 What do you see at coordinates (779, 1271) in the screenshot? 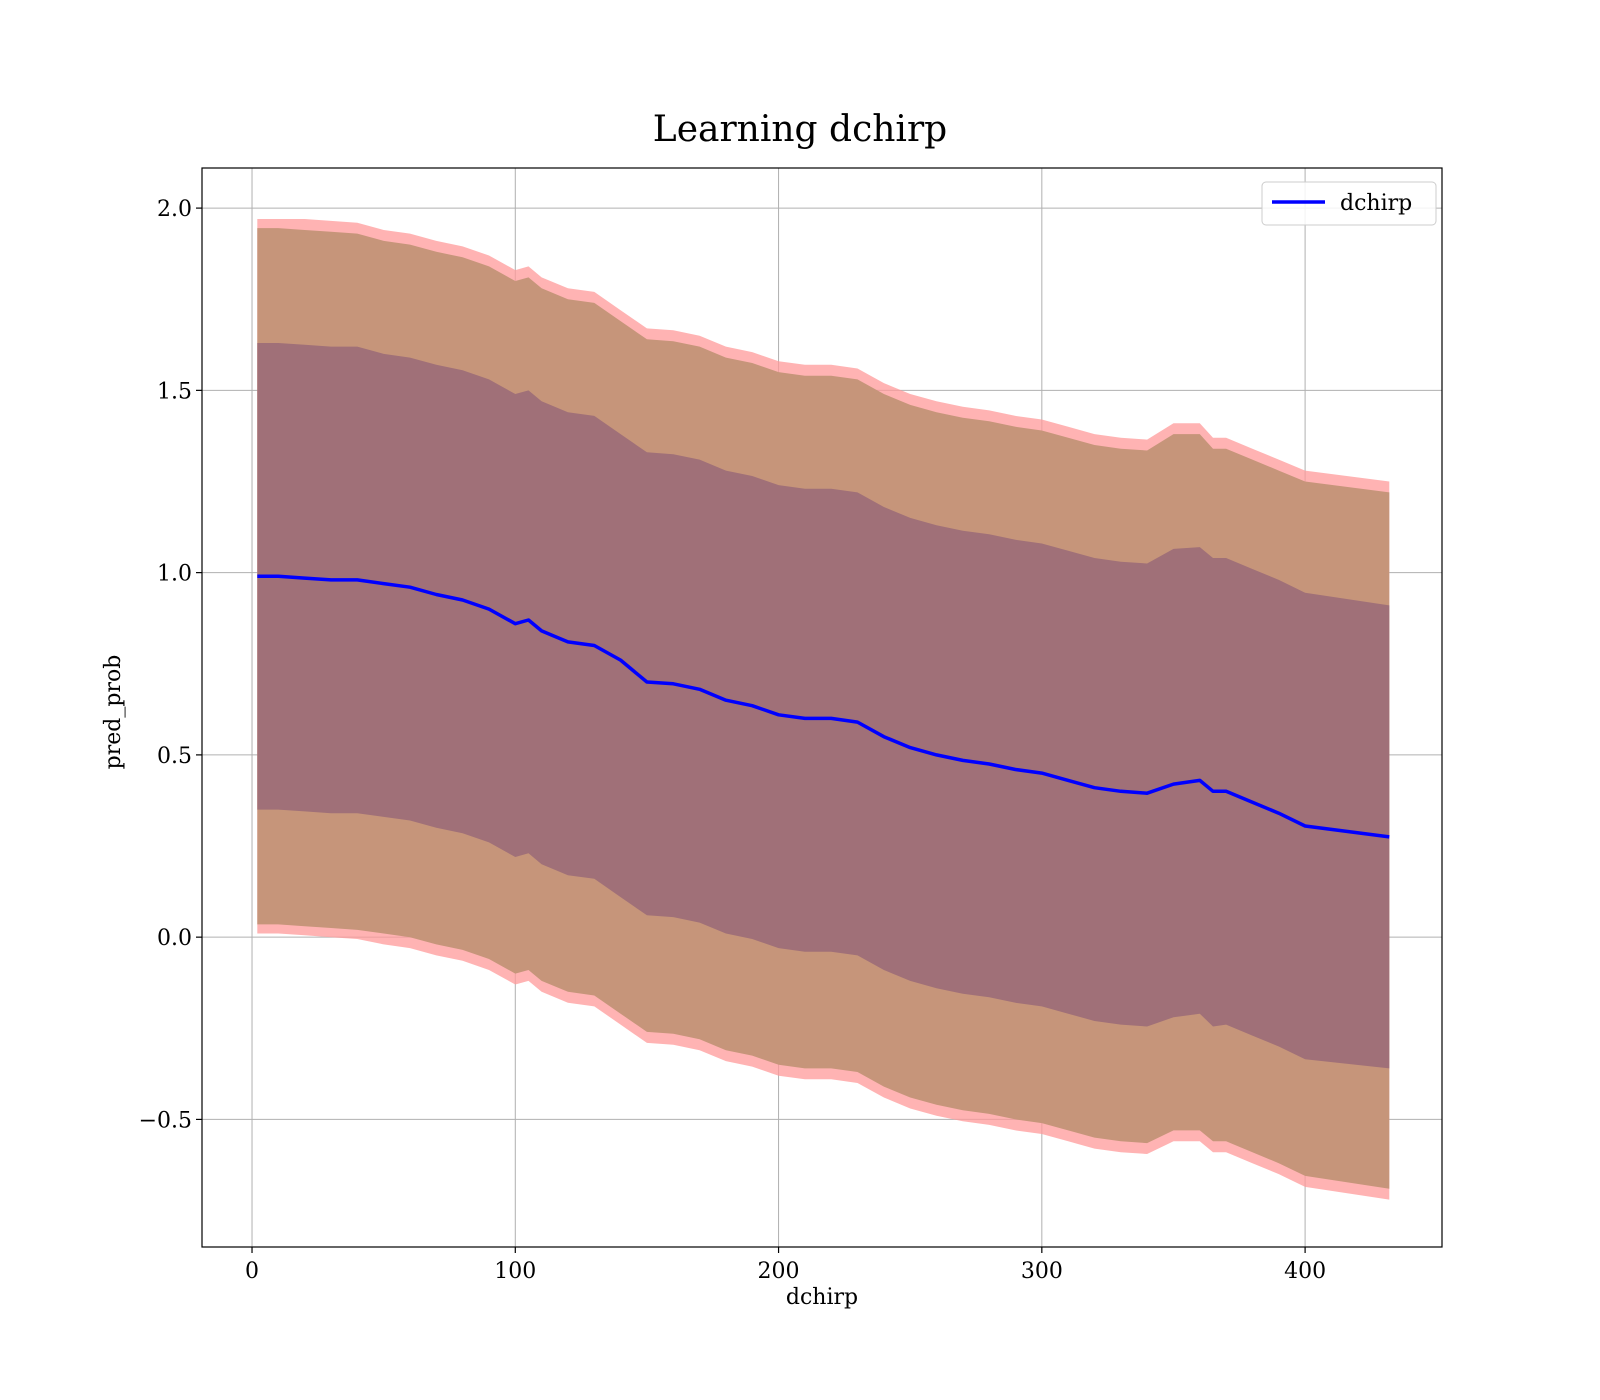
I see `x-tick-label-2: 200` at bounding box center [779, 1271].